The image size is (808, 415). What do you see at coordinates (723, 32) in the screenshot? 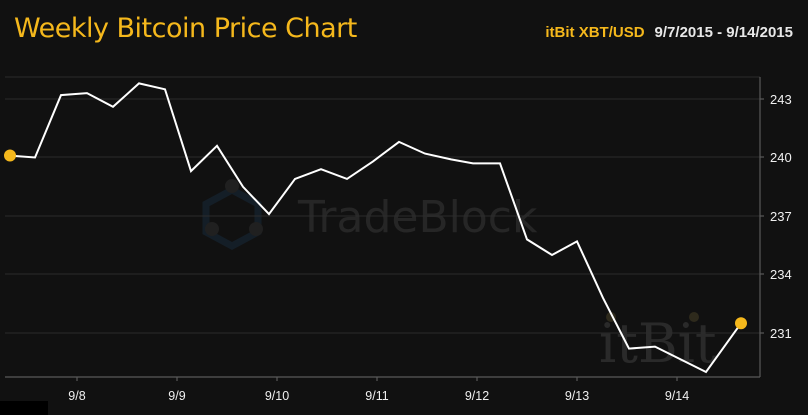
I see `date-range-label: 9/7/2015 - 9/14/2015` at bounding box center [723, 32].